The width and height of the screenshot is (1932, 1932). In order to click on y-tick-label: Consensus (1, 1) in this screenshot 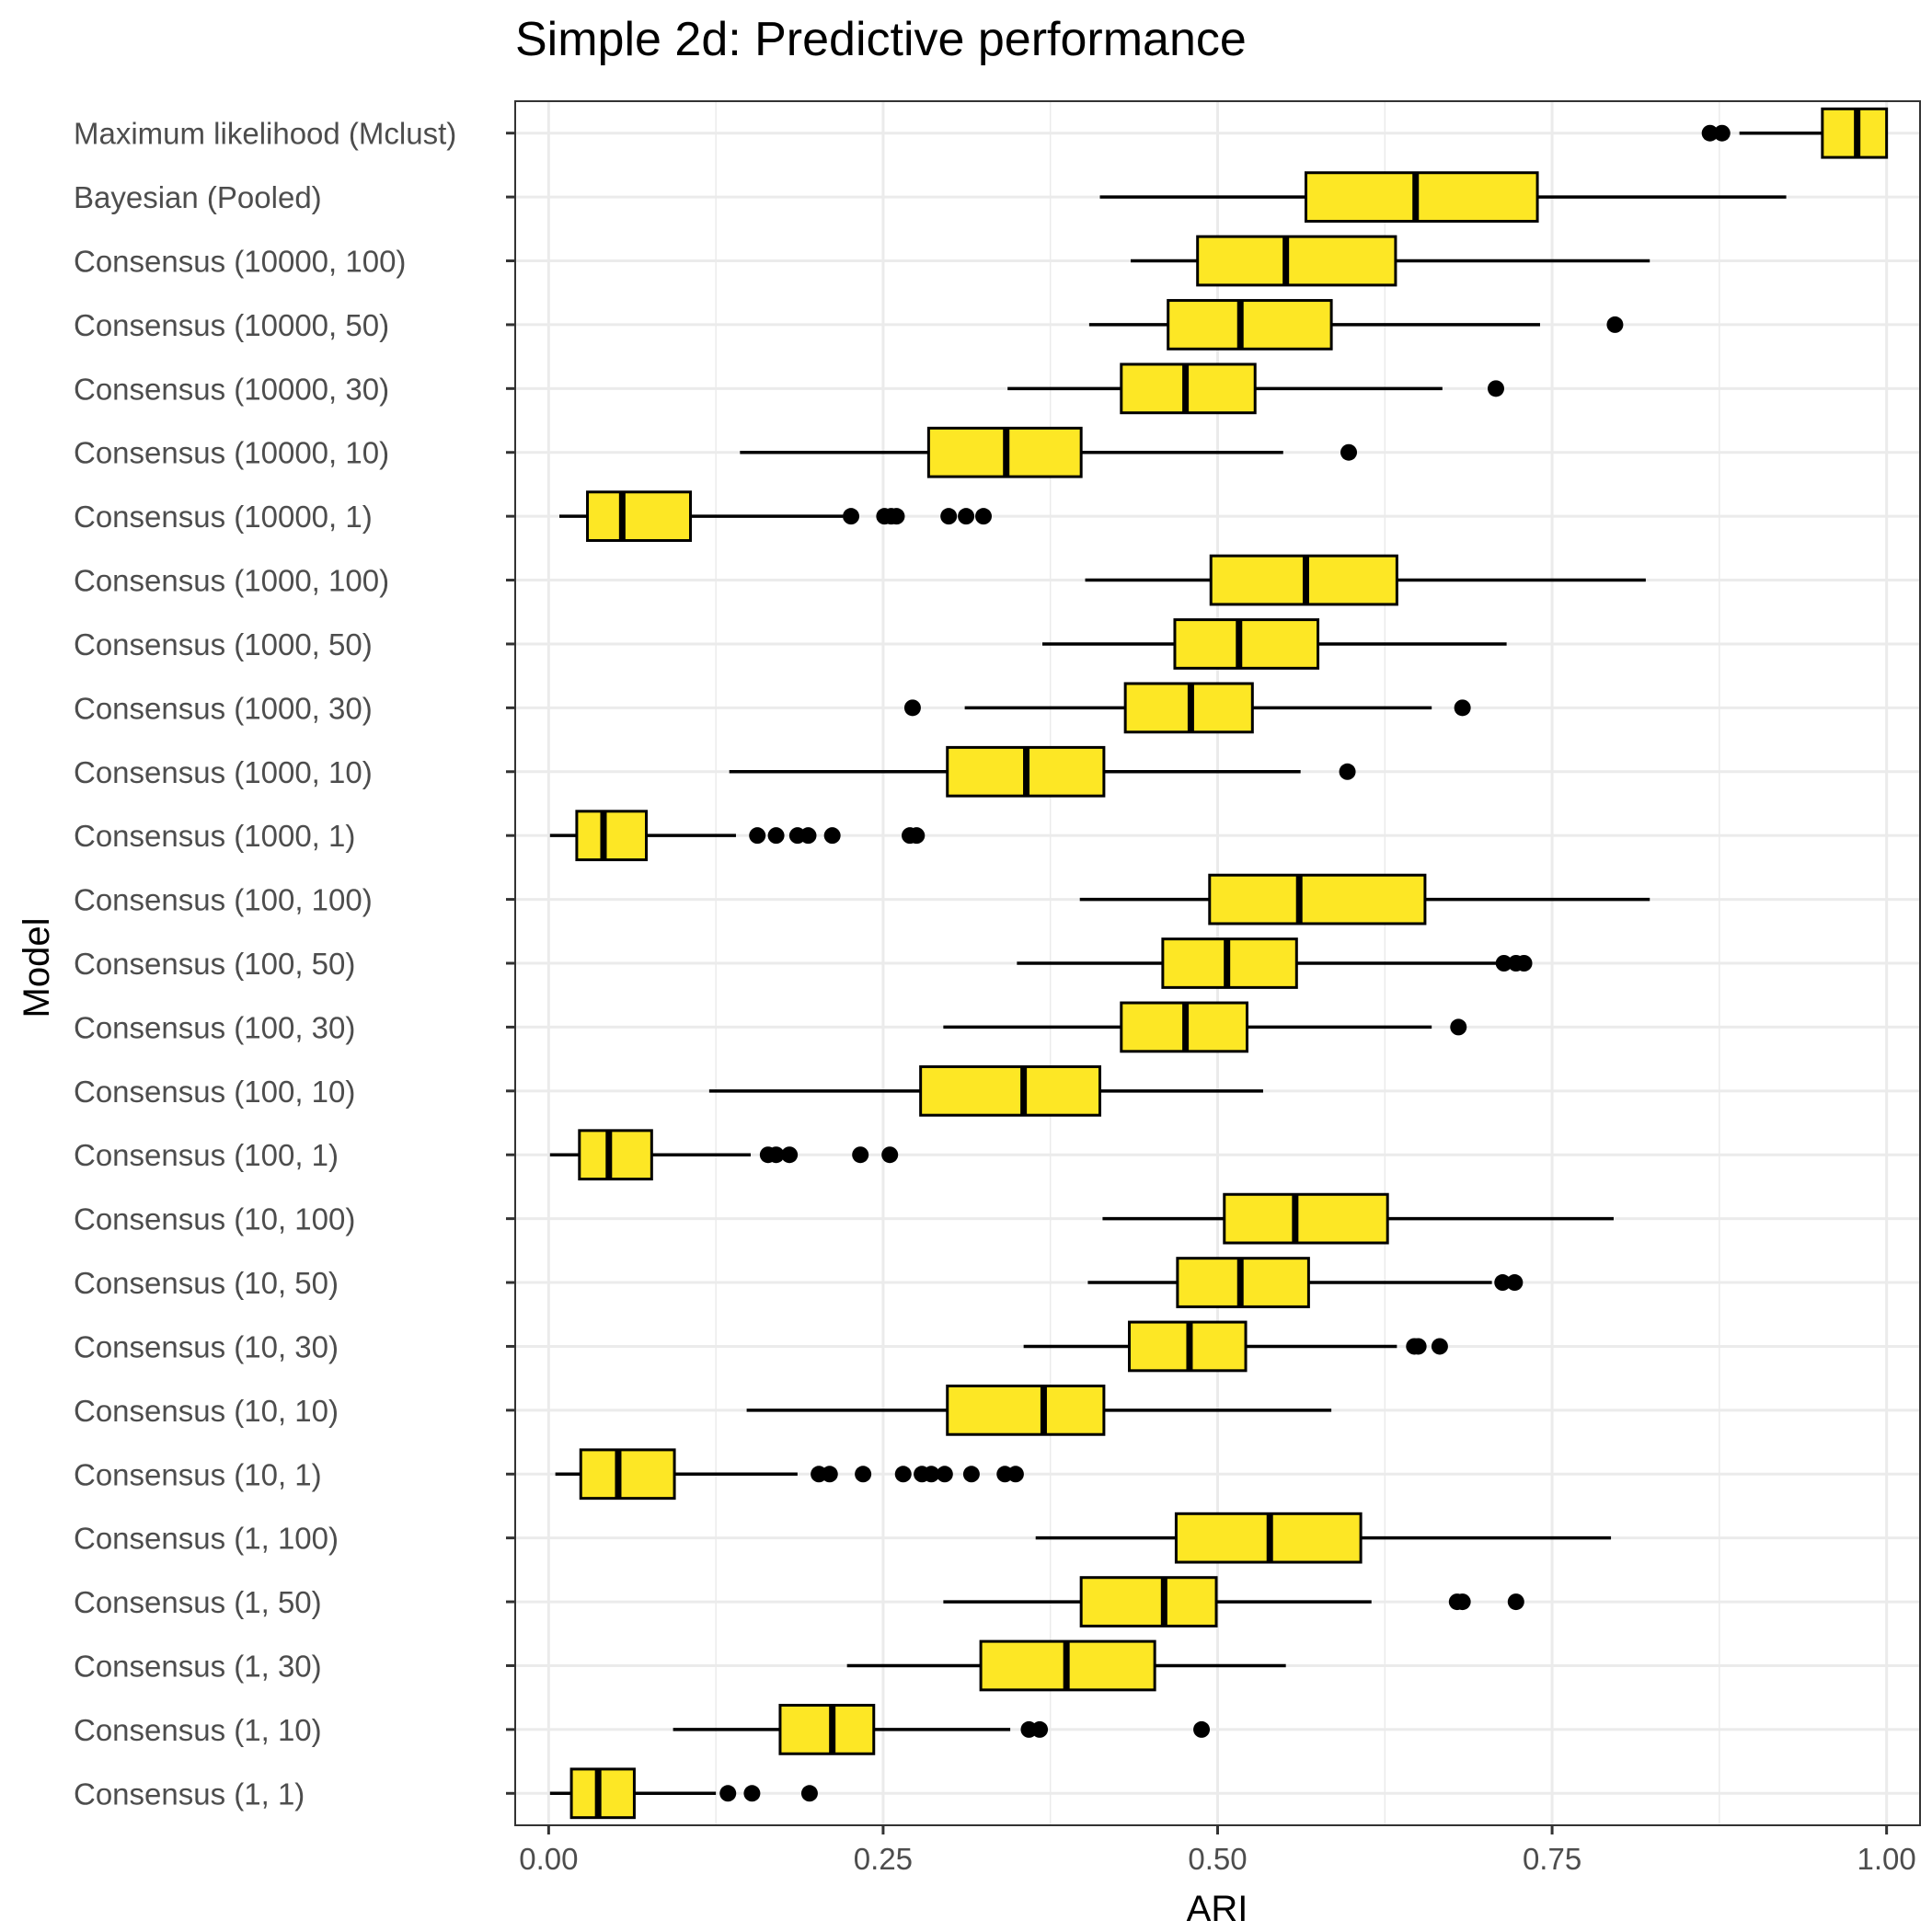, I will do `click(189, 1794)`.